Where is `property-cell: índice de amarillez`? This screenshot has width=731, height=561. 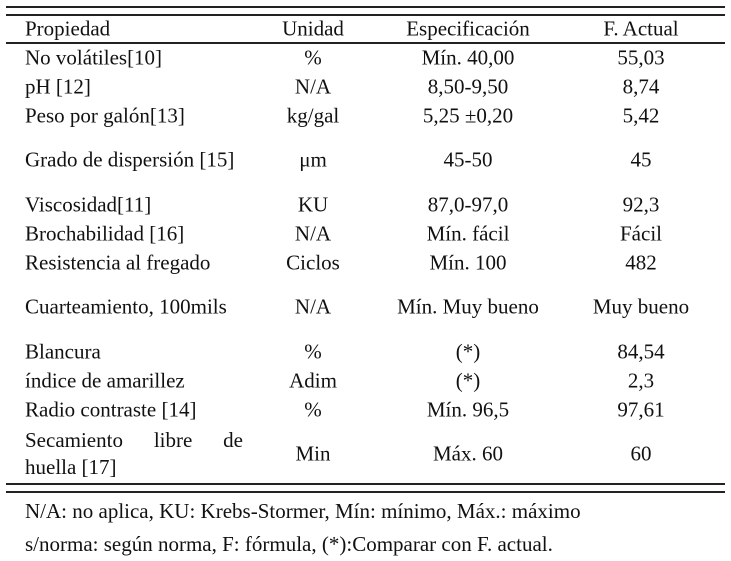
property-cell: índice de amarillez is located at coordinates (105, 380).